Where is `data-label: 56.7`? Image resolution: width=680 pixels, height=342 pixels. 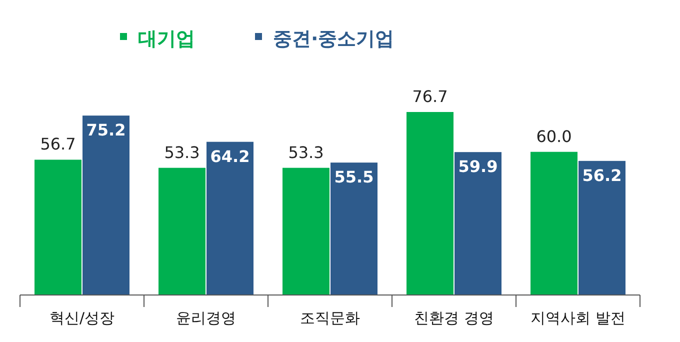 data-label: 56.7 is located at coordinates (58, 144).